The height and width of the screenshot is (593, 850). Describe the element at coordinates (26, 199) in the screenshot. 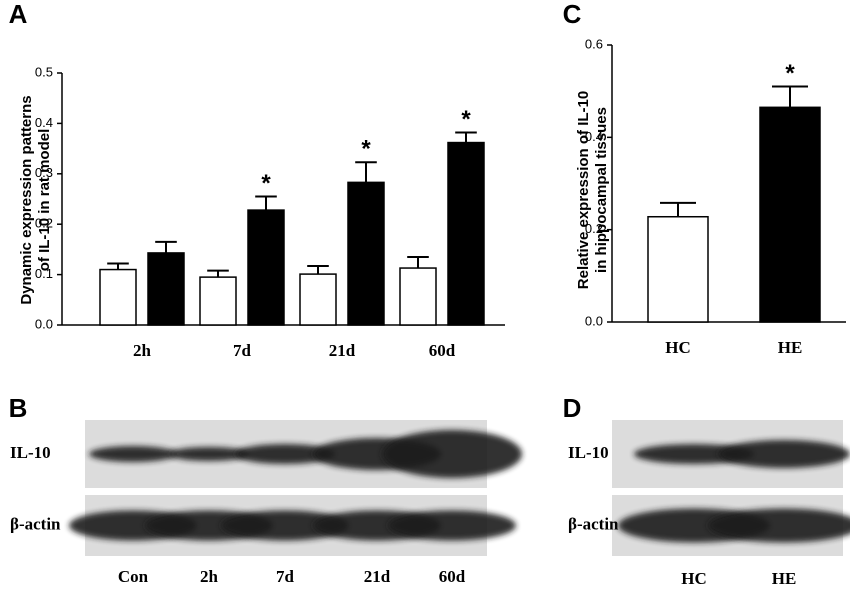

I see `y-axis-label-line: Dynamic expression patterns` at that location.